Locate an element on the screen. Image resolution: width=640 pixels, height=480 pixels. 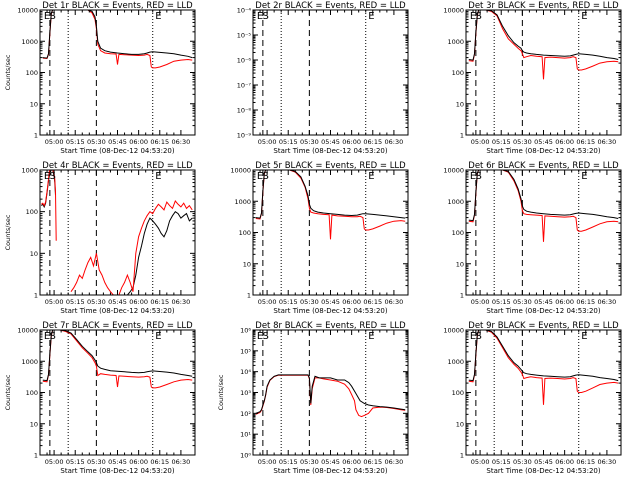
y-tick-label: 100 is located at coordinates (458, 393).